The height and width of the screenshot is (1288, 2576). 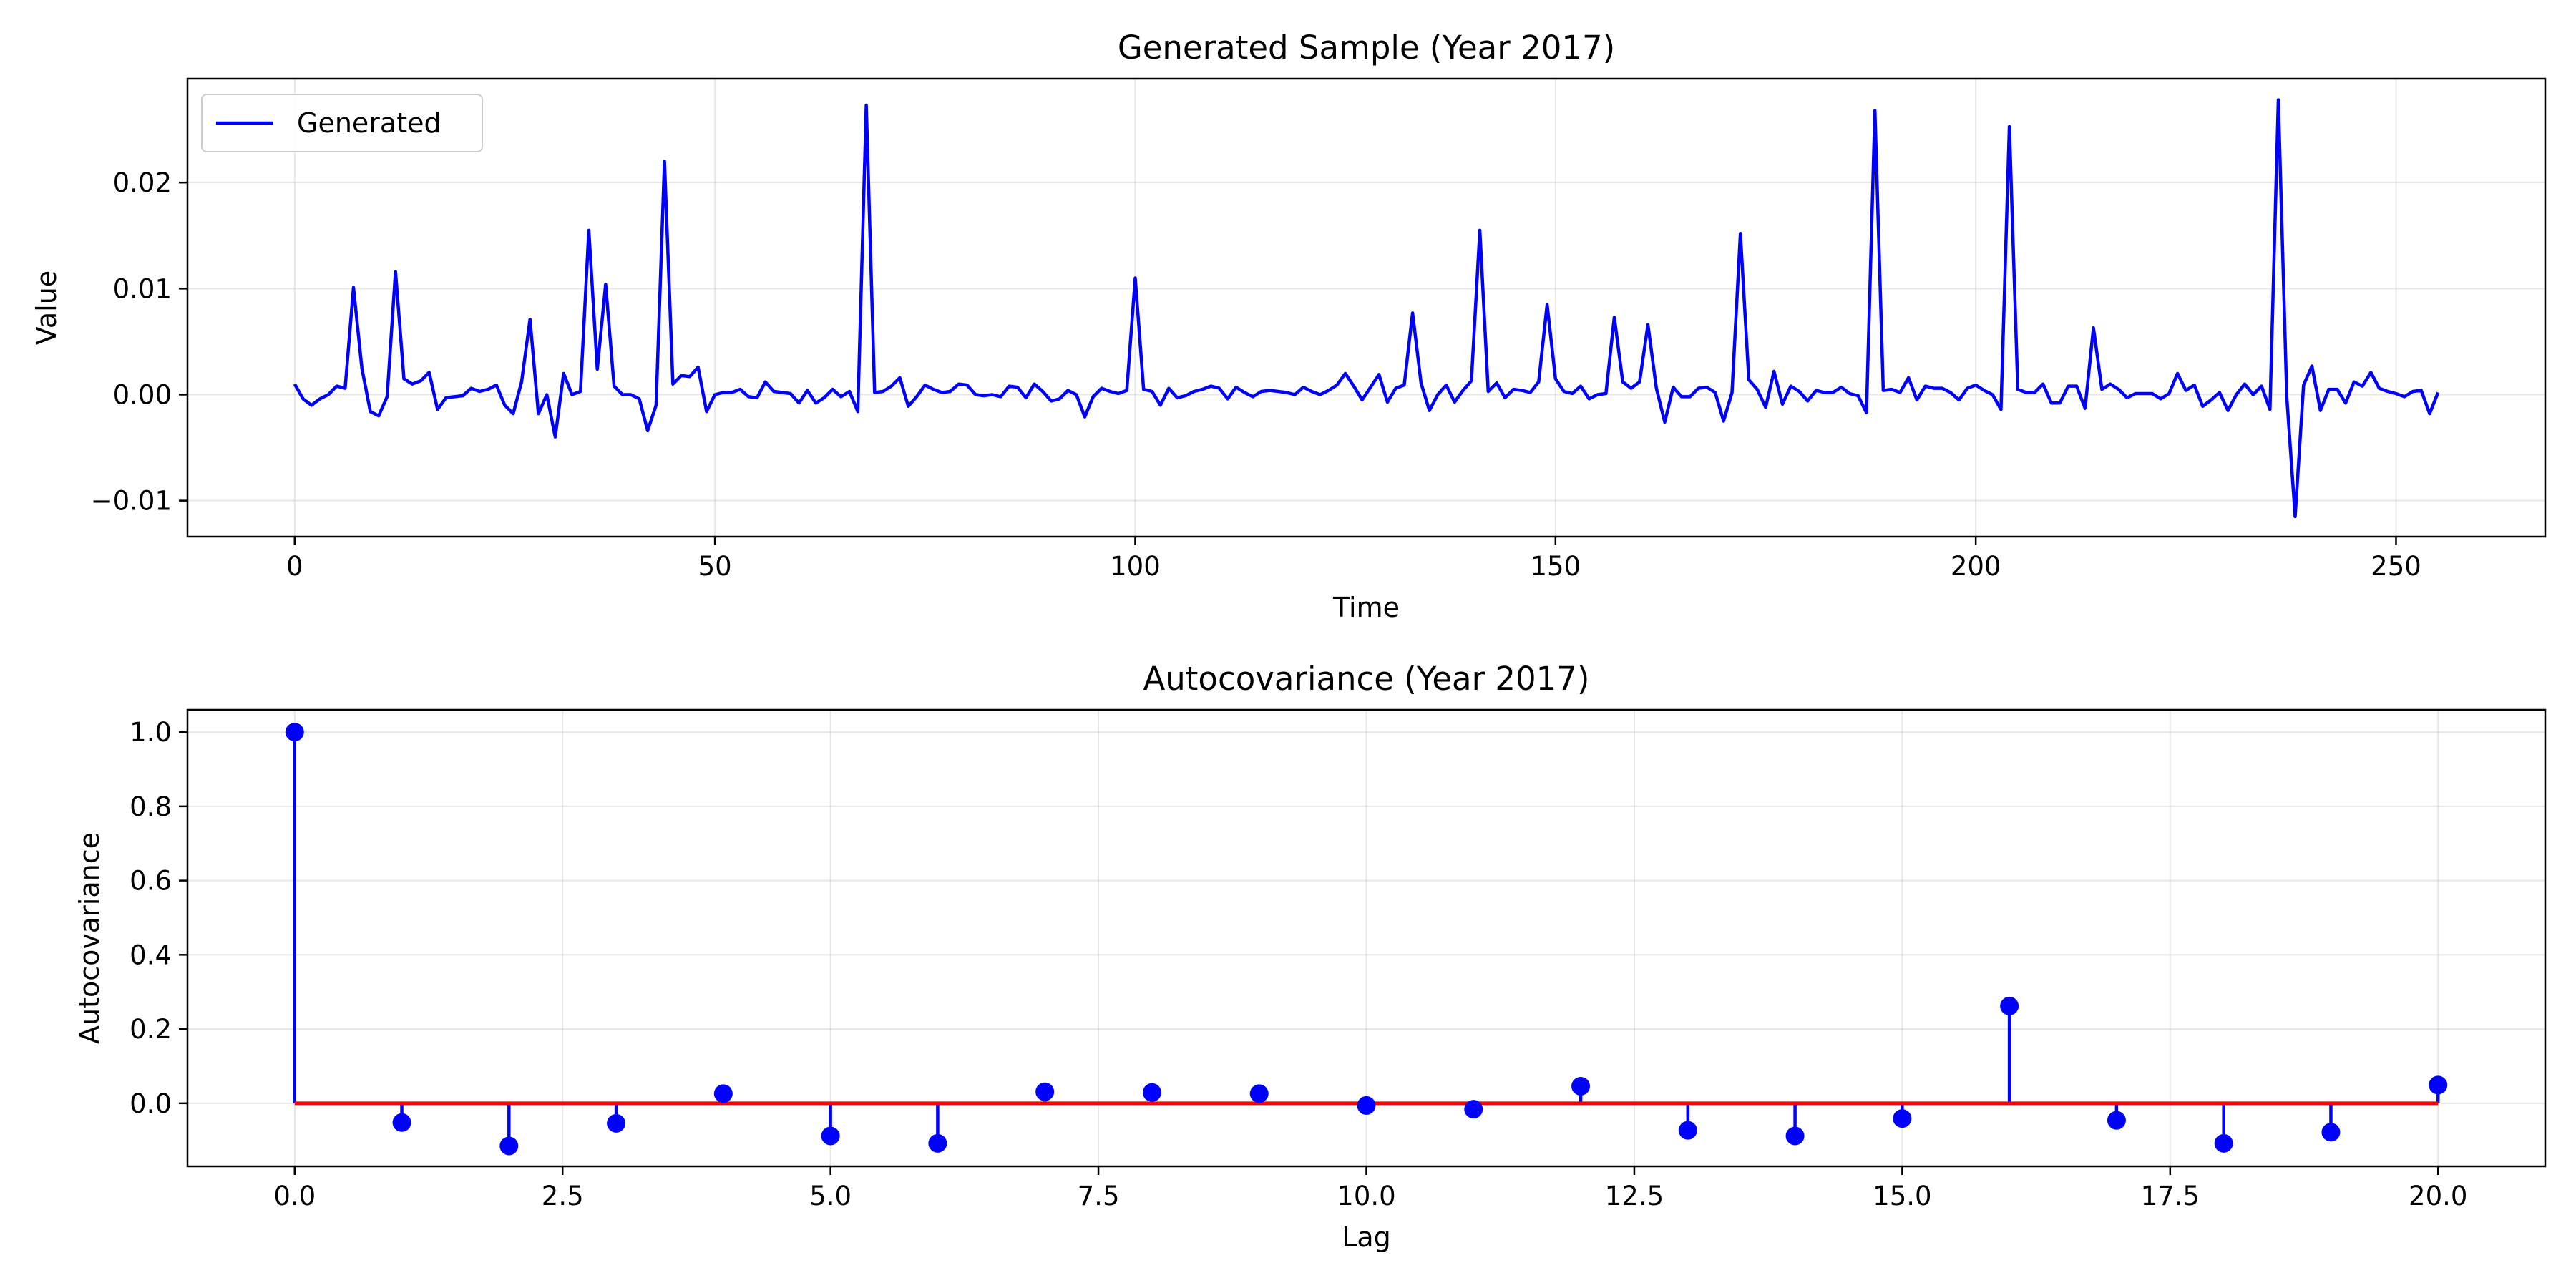 I want to click on x-tick-label: 100, so click(x=1135, y=566).